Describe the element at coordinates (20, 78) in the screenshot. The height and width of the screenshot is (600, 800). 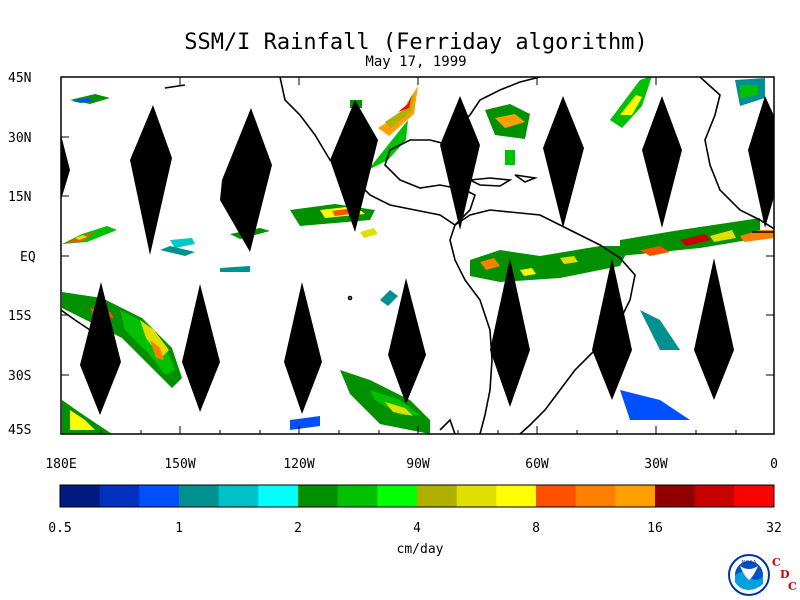
I see `lat-label-45n: 45N` at that location.